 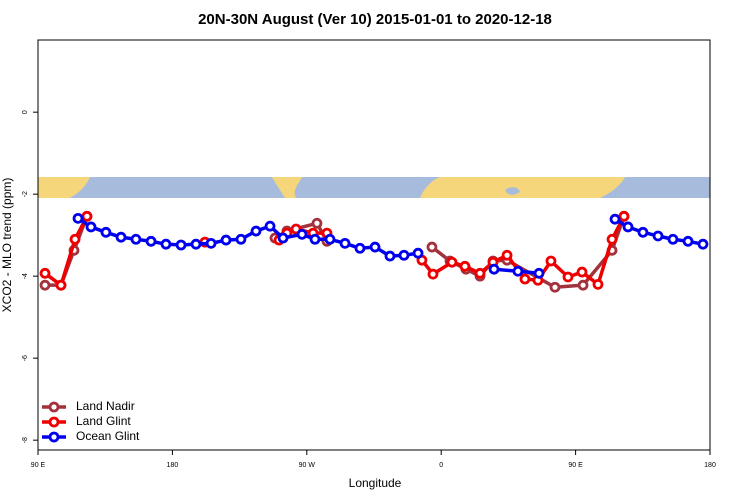 What do you see at coordinates (103, 421) in the screenshot?
I see `legend-label: Land Glint` at bounding box center [103, 421].